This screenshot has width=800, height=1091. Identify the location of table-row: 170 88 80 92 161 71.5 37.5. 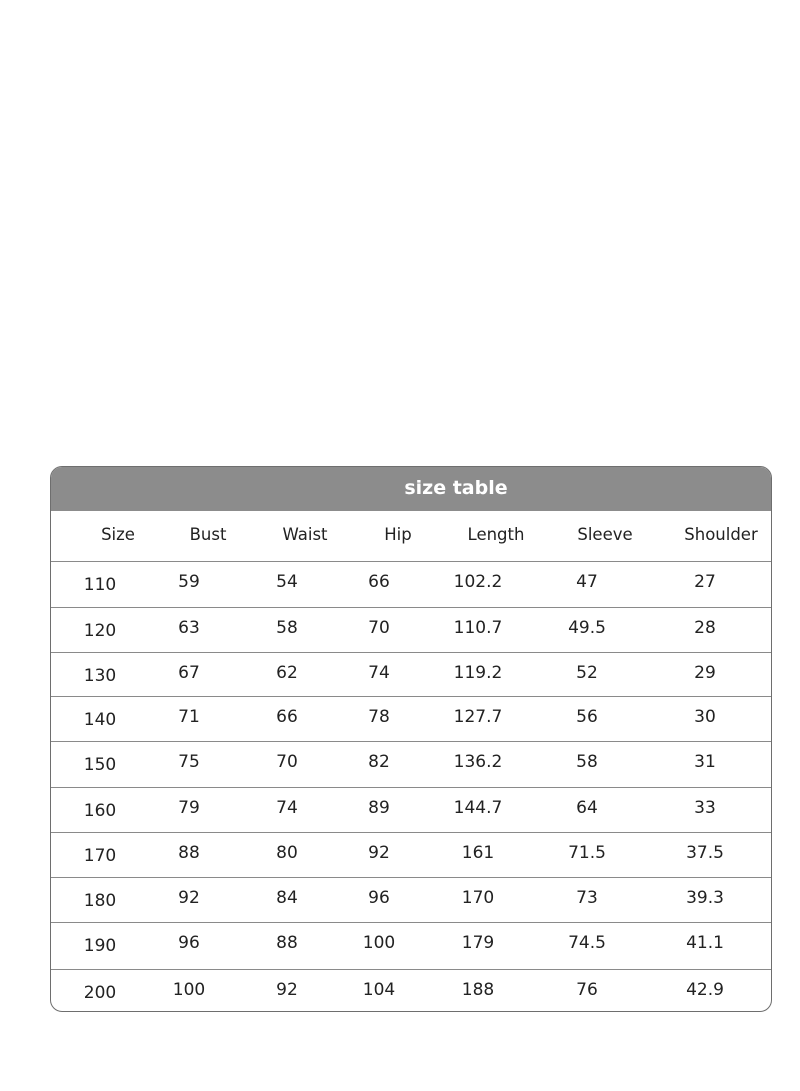
(411, 855).